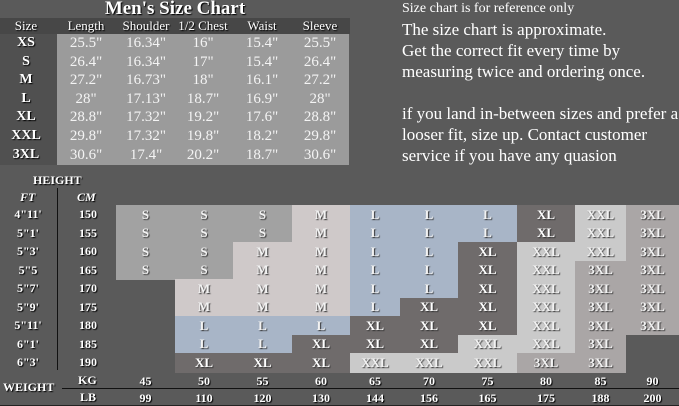 The height and width of the screenshot is (406, 679). What do you see at coordinates (146, 154) in the screenshot?
I see `measurement-cell: 17.4"` at bounding box center [146, 154].